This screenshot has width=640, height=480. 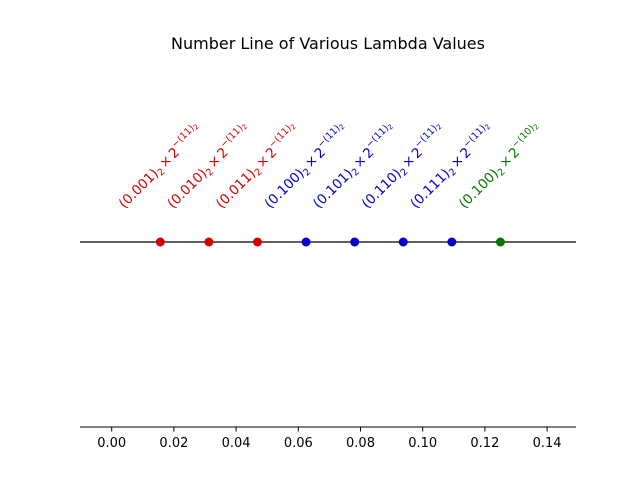 I want to click on point-label: (0.111)2×2−(11)2, so click(x=451, y=166).